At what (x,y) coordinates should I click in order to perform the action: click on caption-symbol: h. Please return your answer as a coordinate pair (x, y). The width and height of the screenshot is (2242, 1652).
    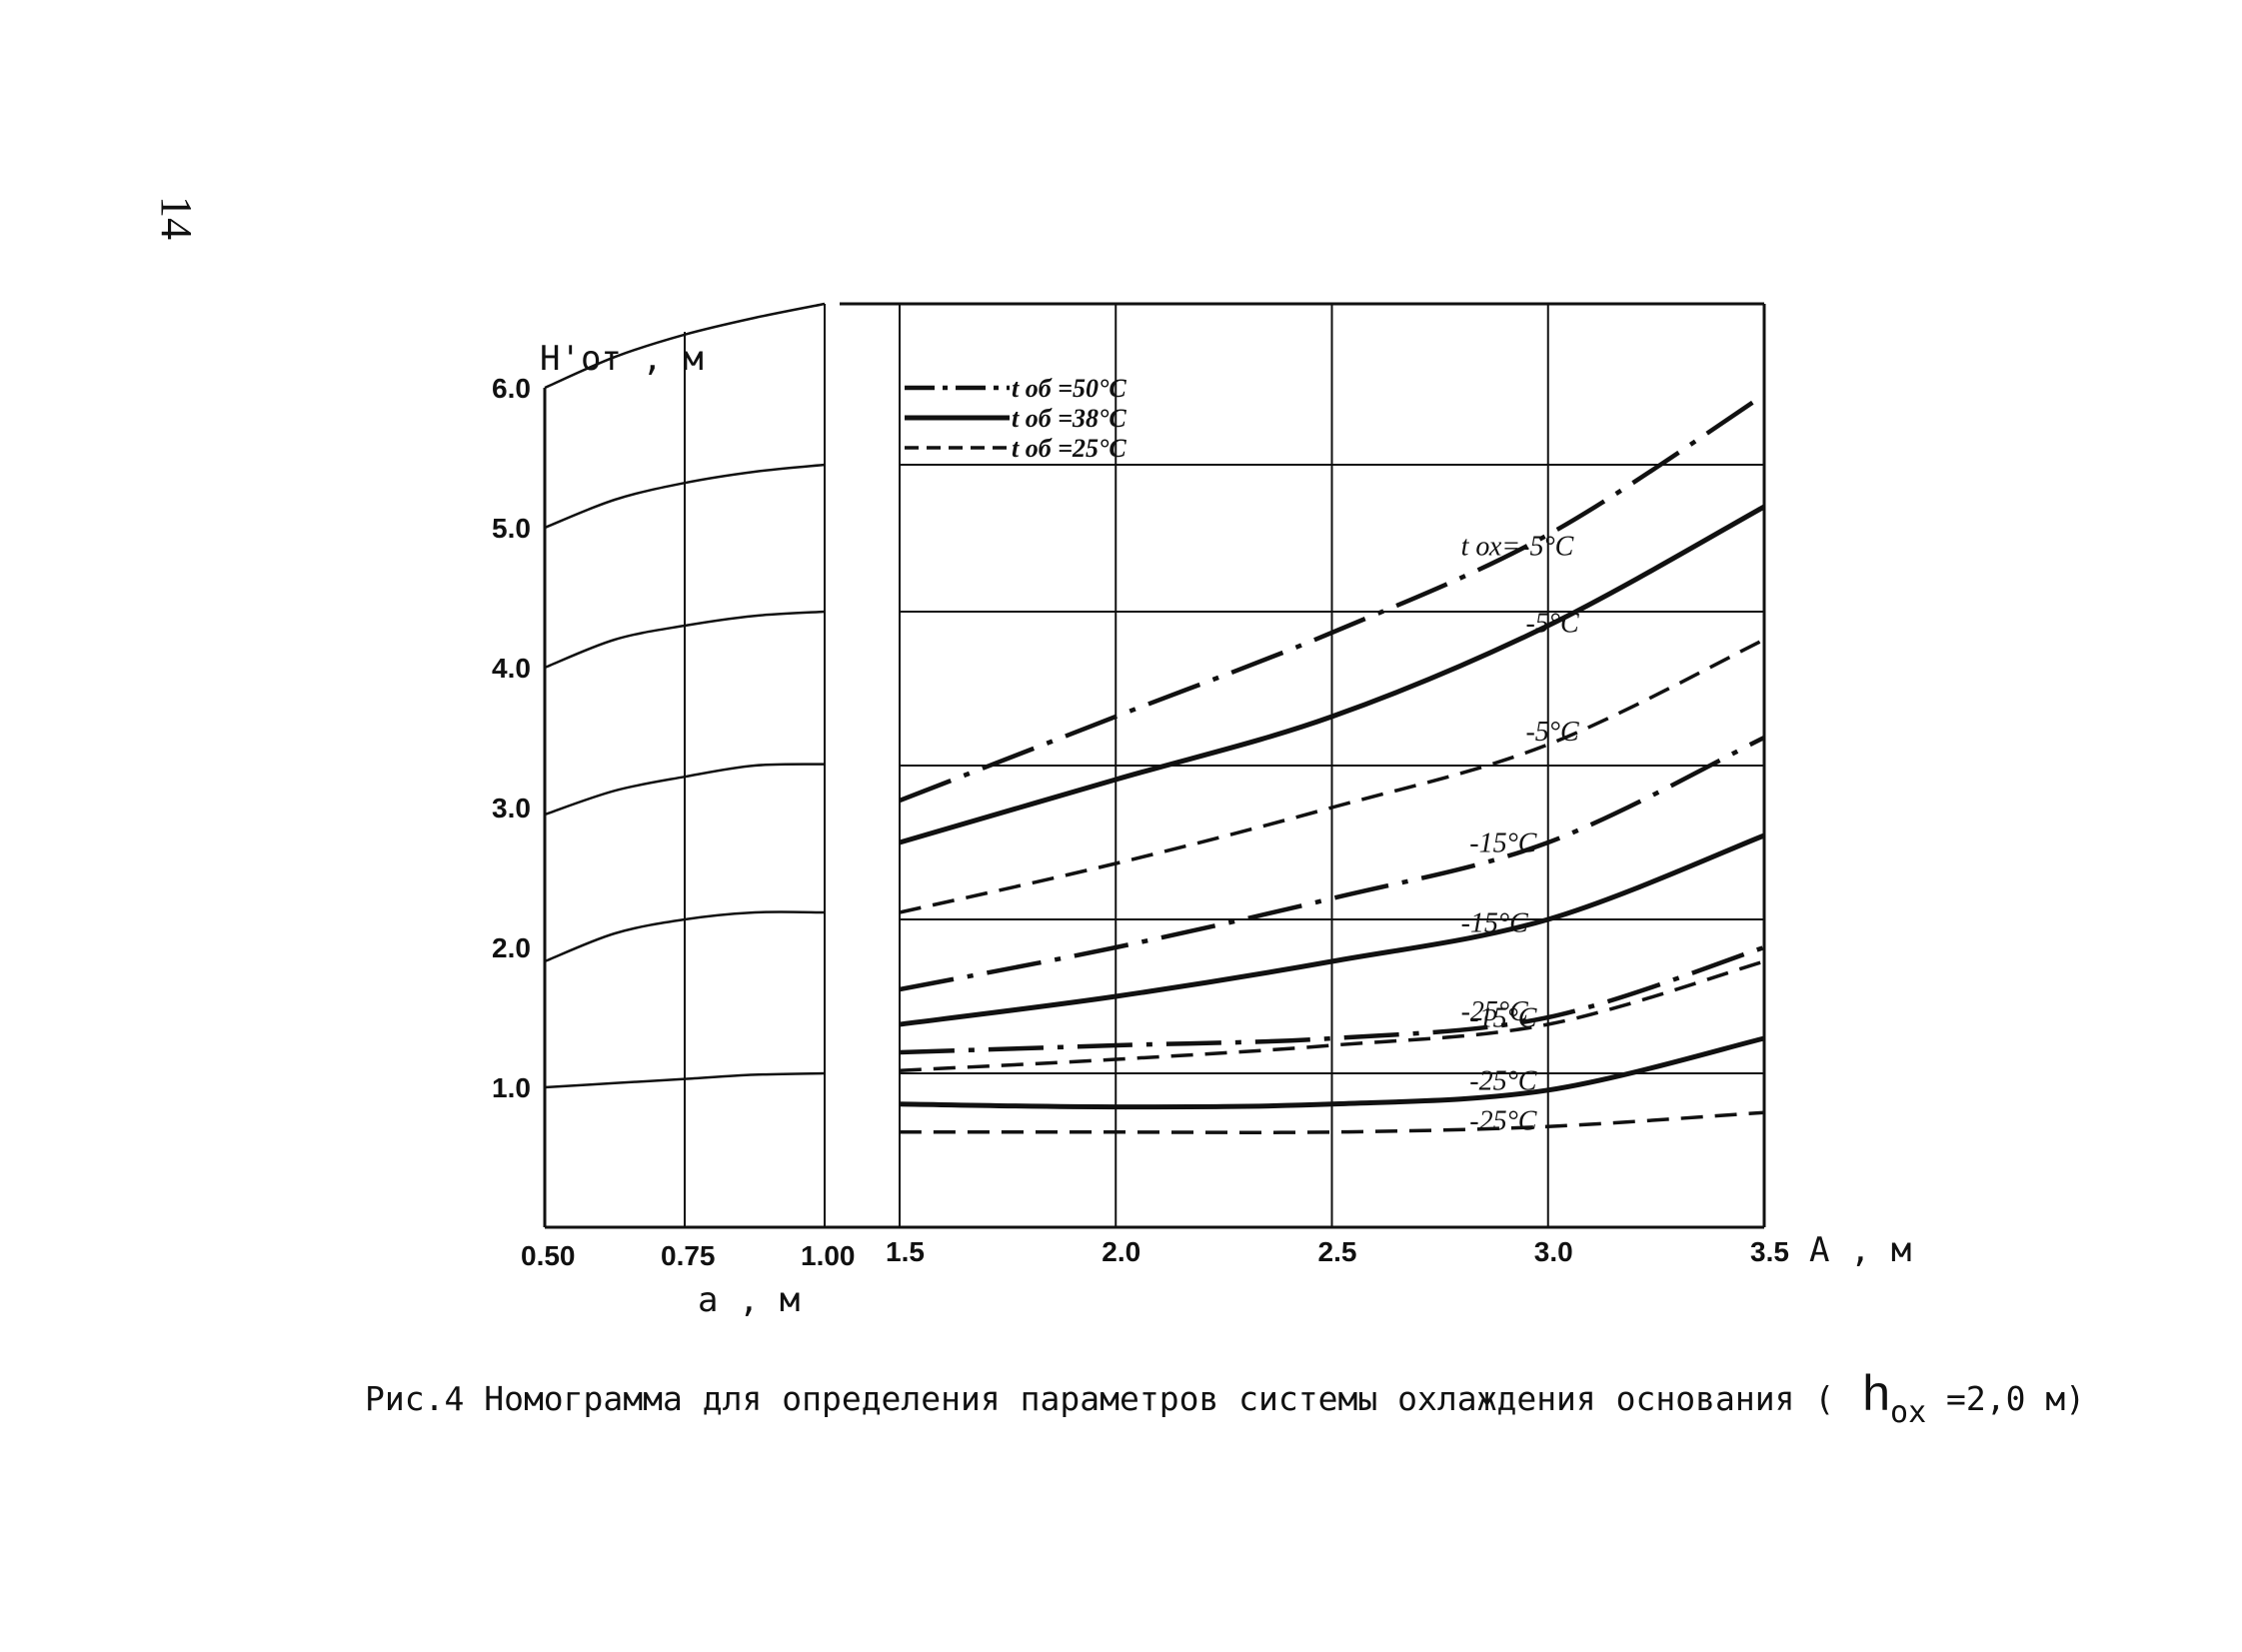
    Looking at the image, I should click on (1876, 1393).